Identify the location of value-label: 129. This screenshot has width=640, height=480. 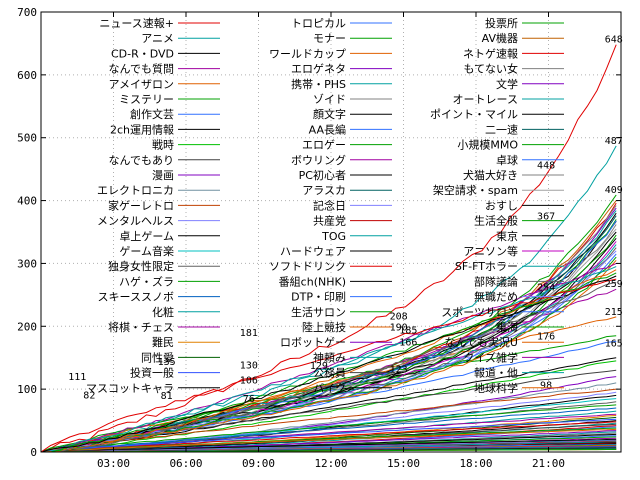
(319, 366).